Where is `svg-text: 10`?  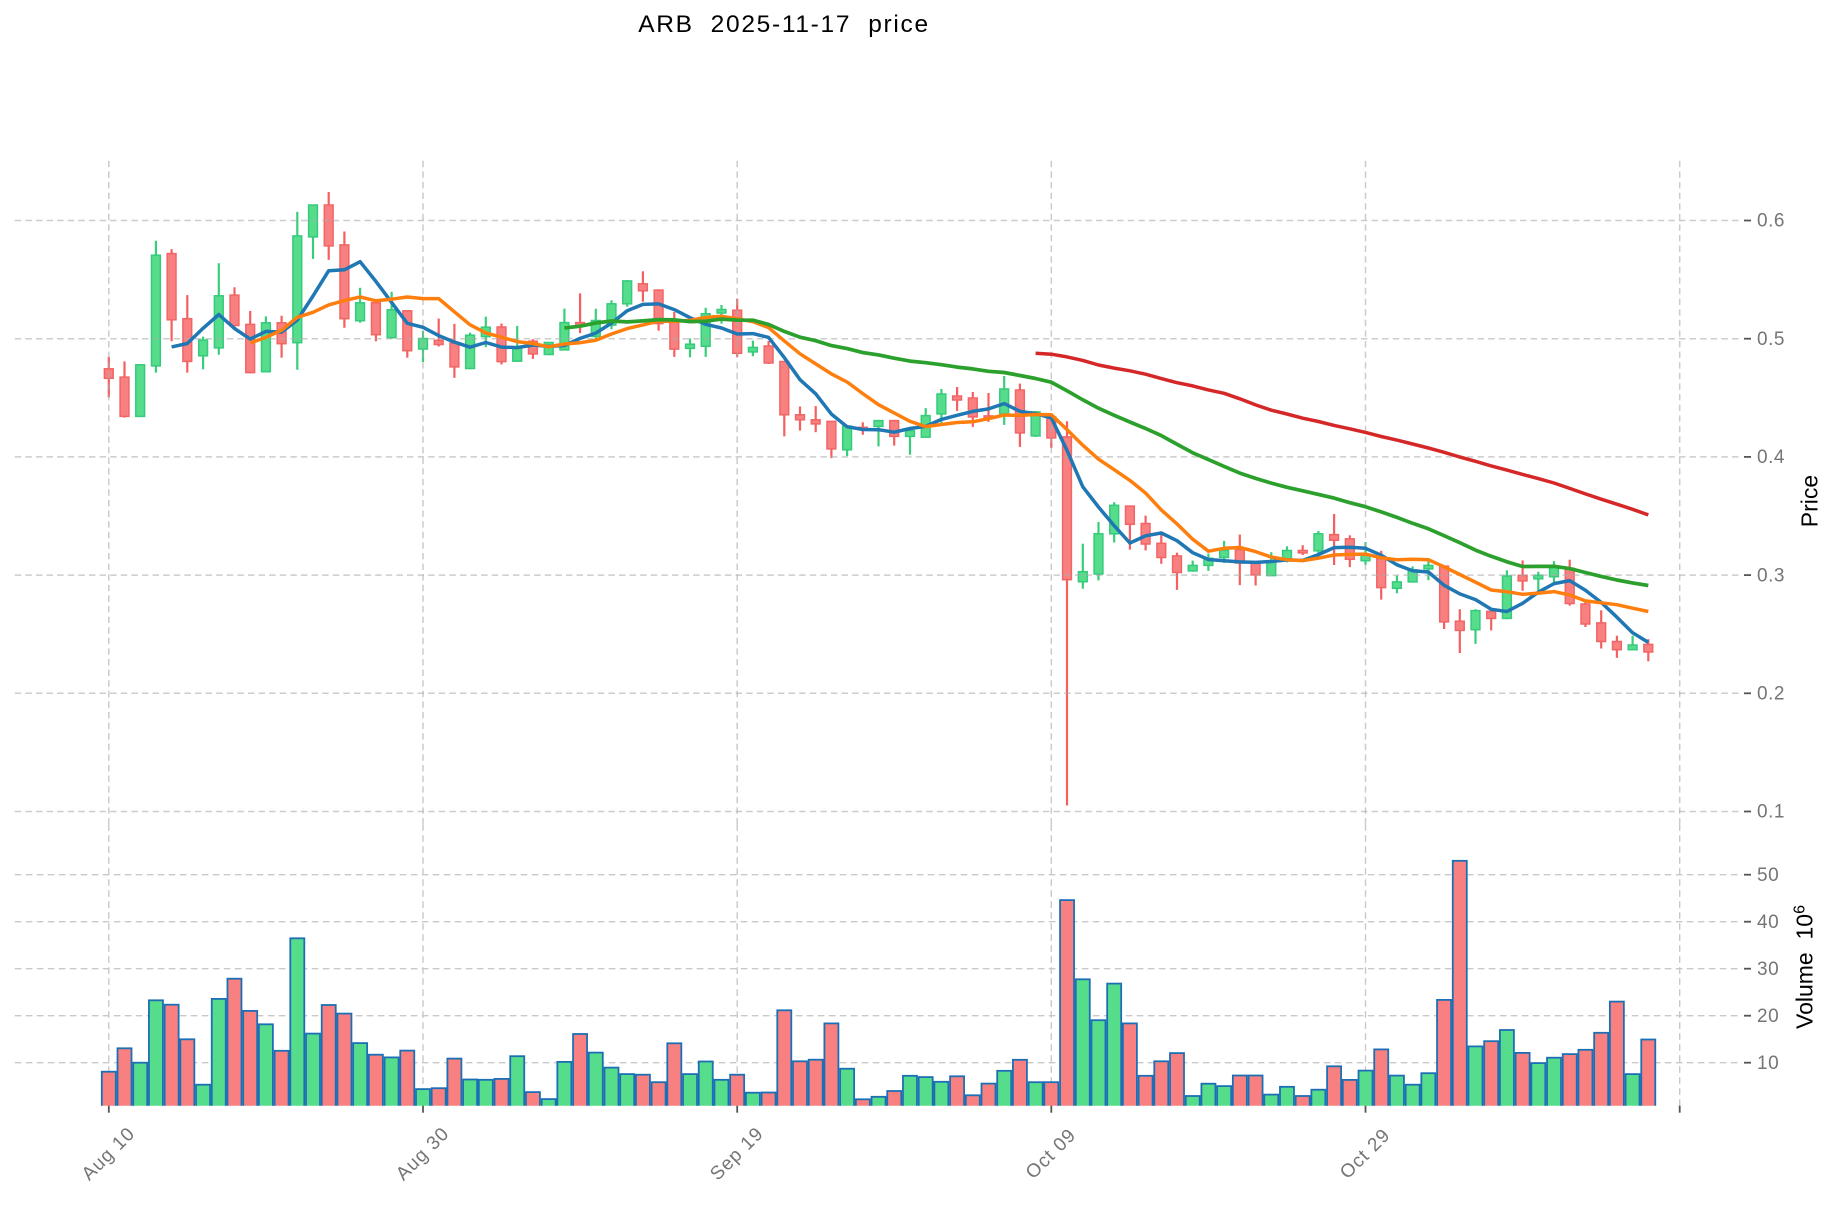 svg-text: 10 is located at coordinates (1768, 1063).